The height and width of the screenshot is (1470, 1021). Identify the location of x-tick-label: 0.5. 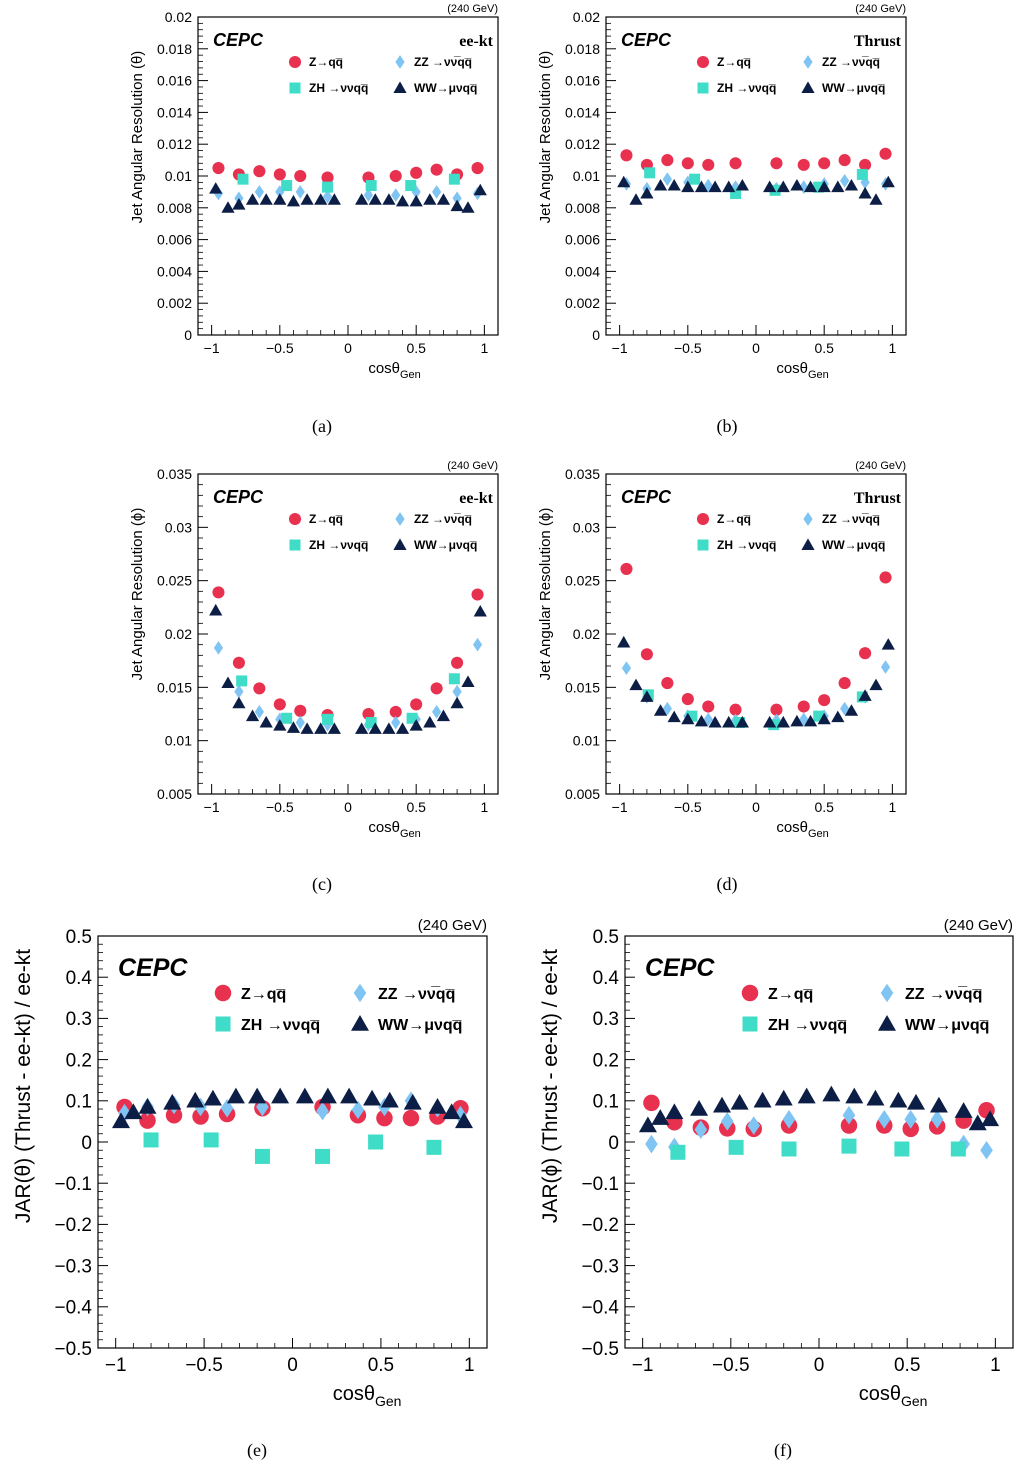
(381, 1365).